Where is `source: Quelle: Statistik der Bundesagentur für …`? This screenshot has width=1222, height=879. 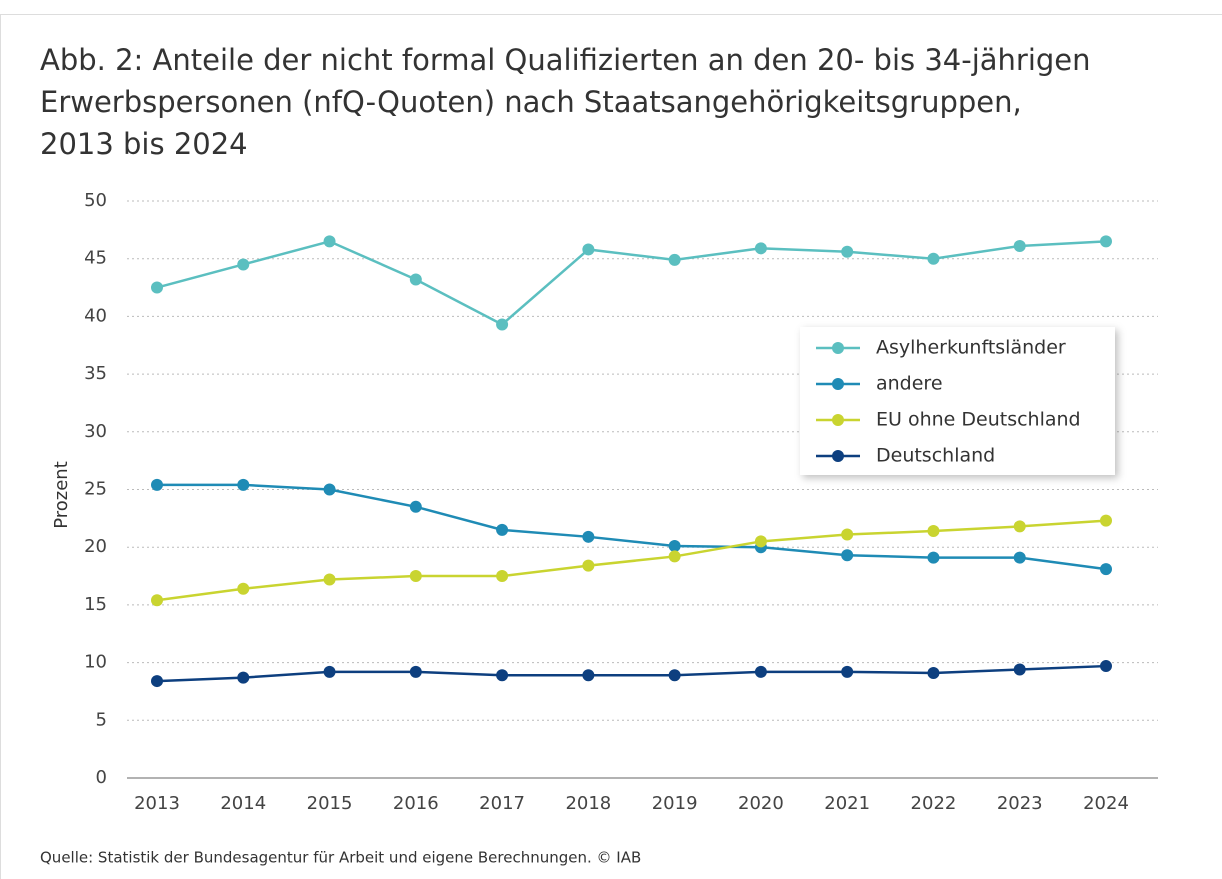 source: Quelle: Statistik der Bundesagentur für … is located at coordinates (340, 858).